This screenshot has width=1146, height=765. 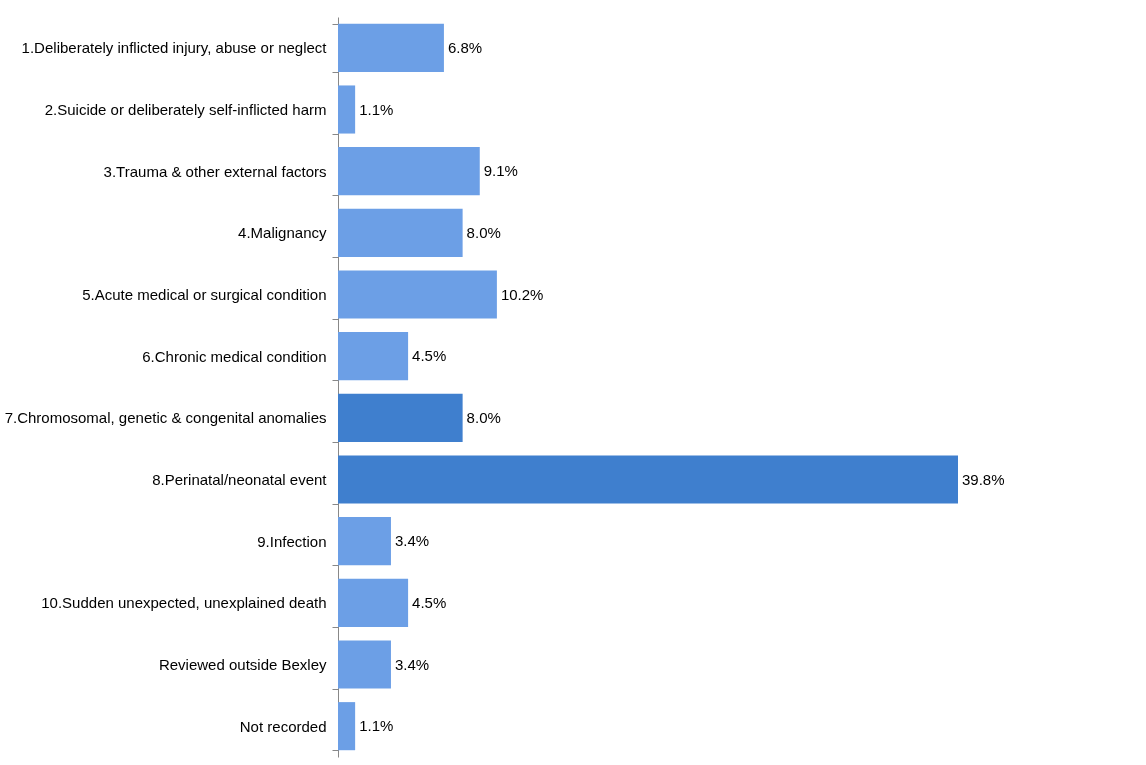 What do you see at coordinates (215, 171) in the screenshot?
I see `y-tick-label: 3.Trauma & other external factors` at bounding box center [215, 171].